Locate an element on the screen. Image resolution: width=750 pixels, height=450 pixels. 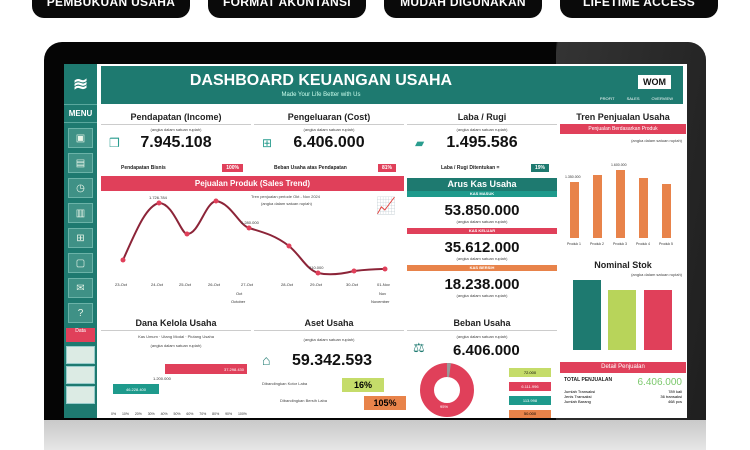
monitor-stand is located at coordinates (375, 435).